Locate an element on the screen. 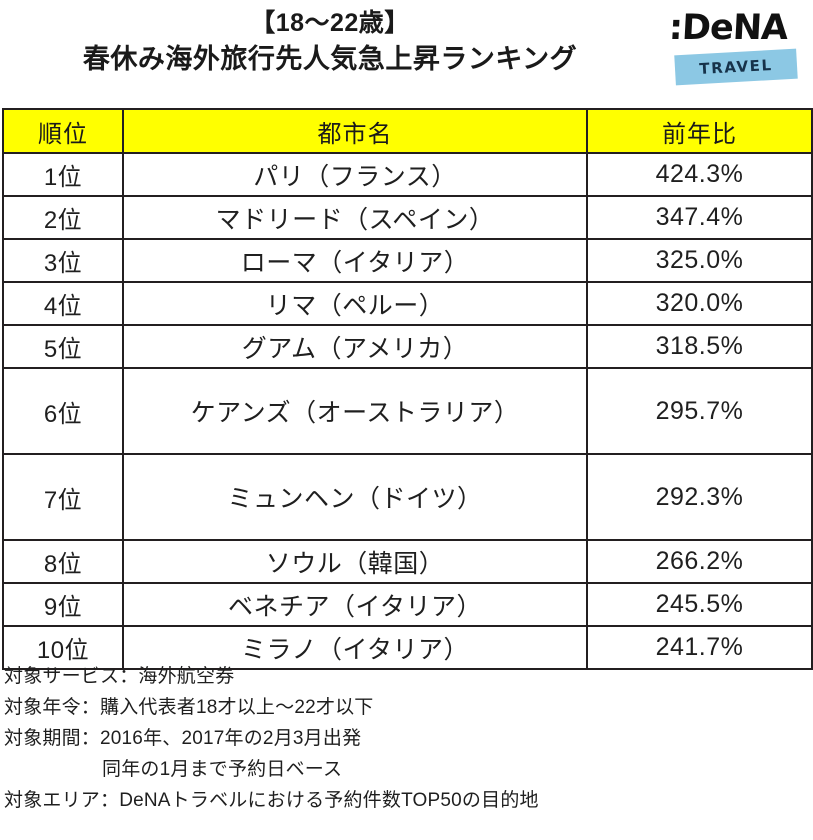 This screenshot has width=813, height=840. column-header-rank: 順位 is located at coordinates (63, 131).